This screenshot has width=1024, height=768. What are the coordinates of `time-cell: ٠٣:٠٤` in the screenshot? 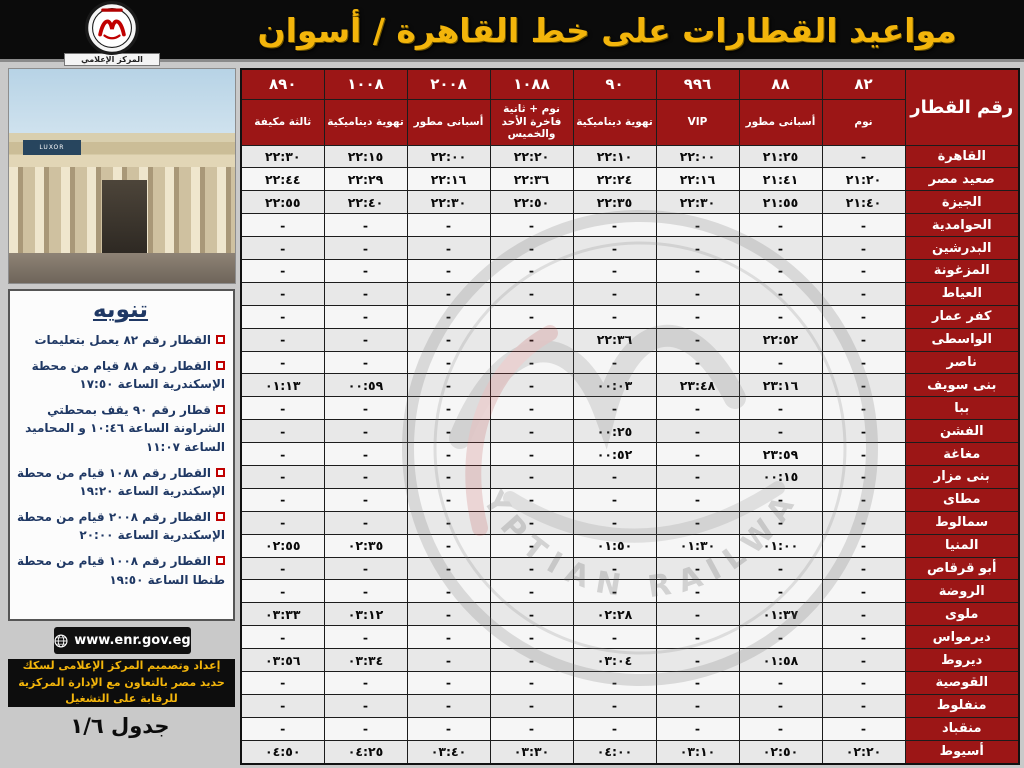 It's located at (614, 660).